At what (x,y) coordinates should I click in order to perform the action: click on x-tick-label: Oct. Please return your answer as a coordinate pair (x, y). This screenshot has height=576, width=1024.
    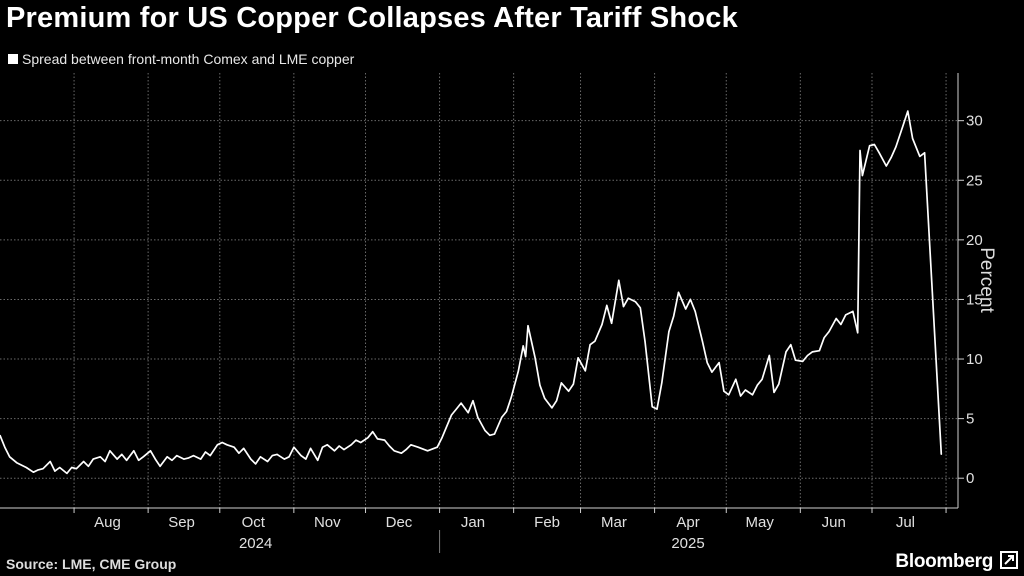
    Looking at the image, I should click on (254, 522).